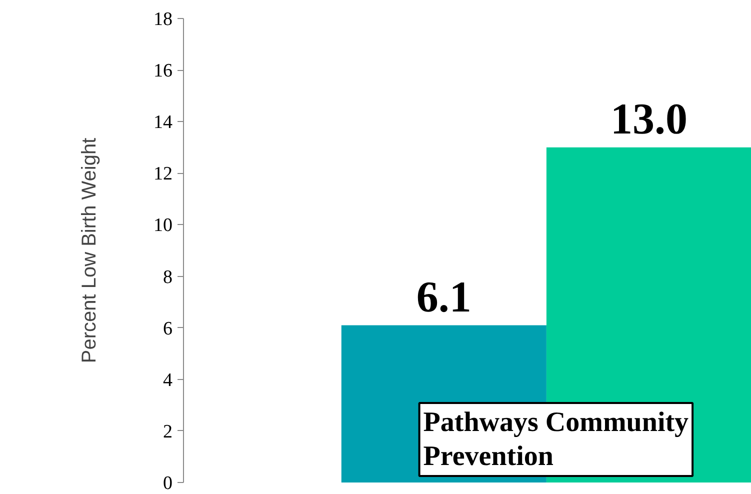 Image resolution: width=751 pixels, height=494 pixels. Describe the element at coordinates (167, 483) in the screenshot. I see `y-tick-label: 0` at that location.